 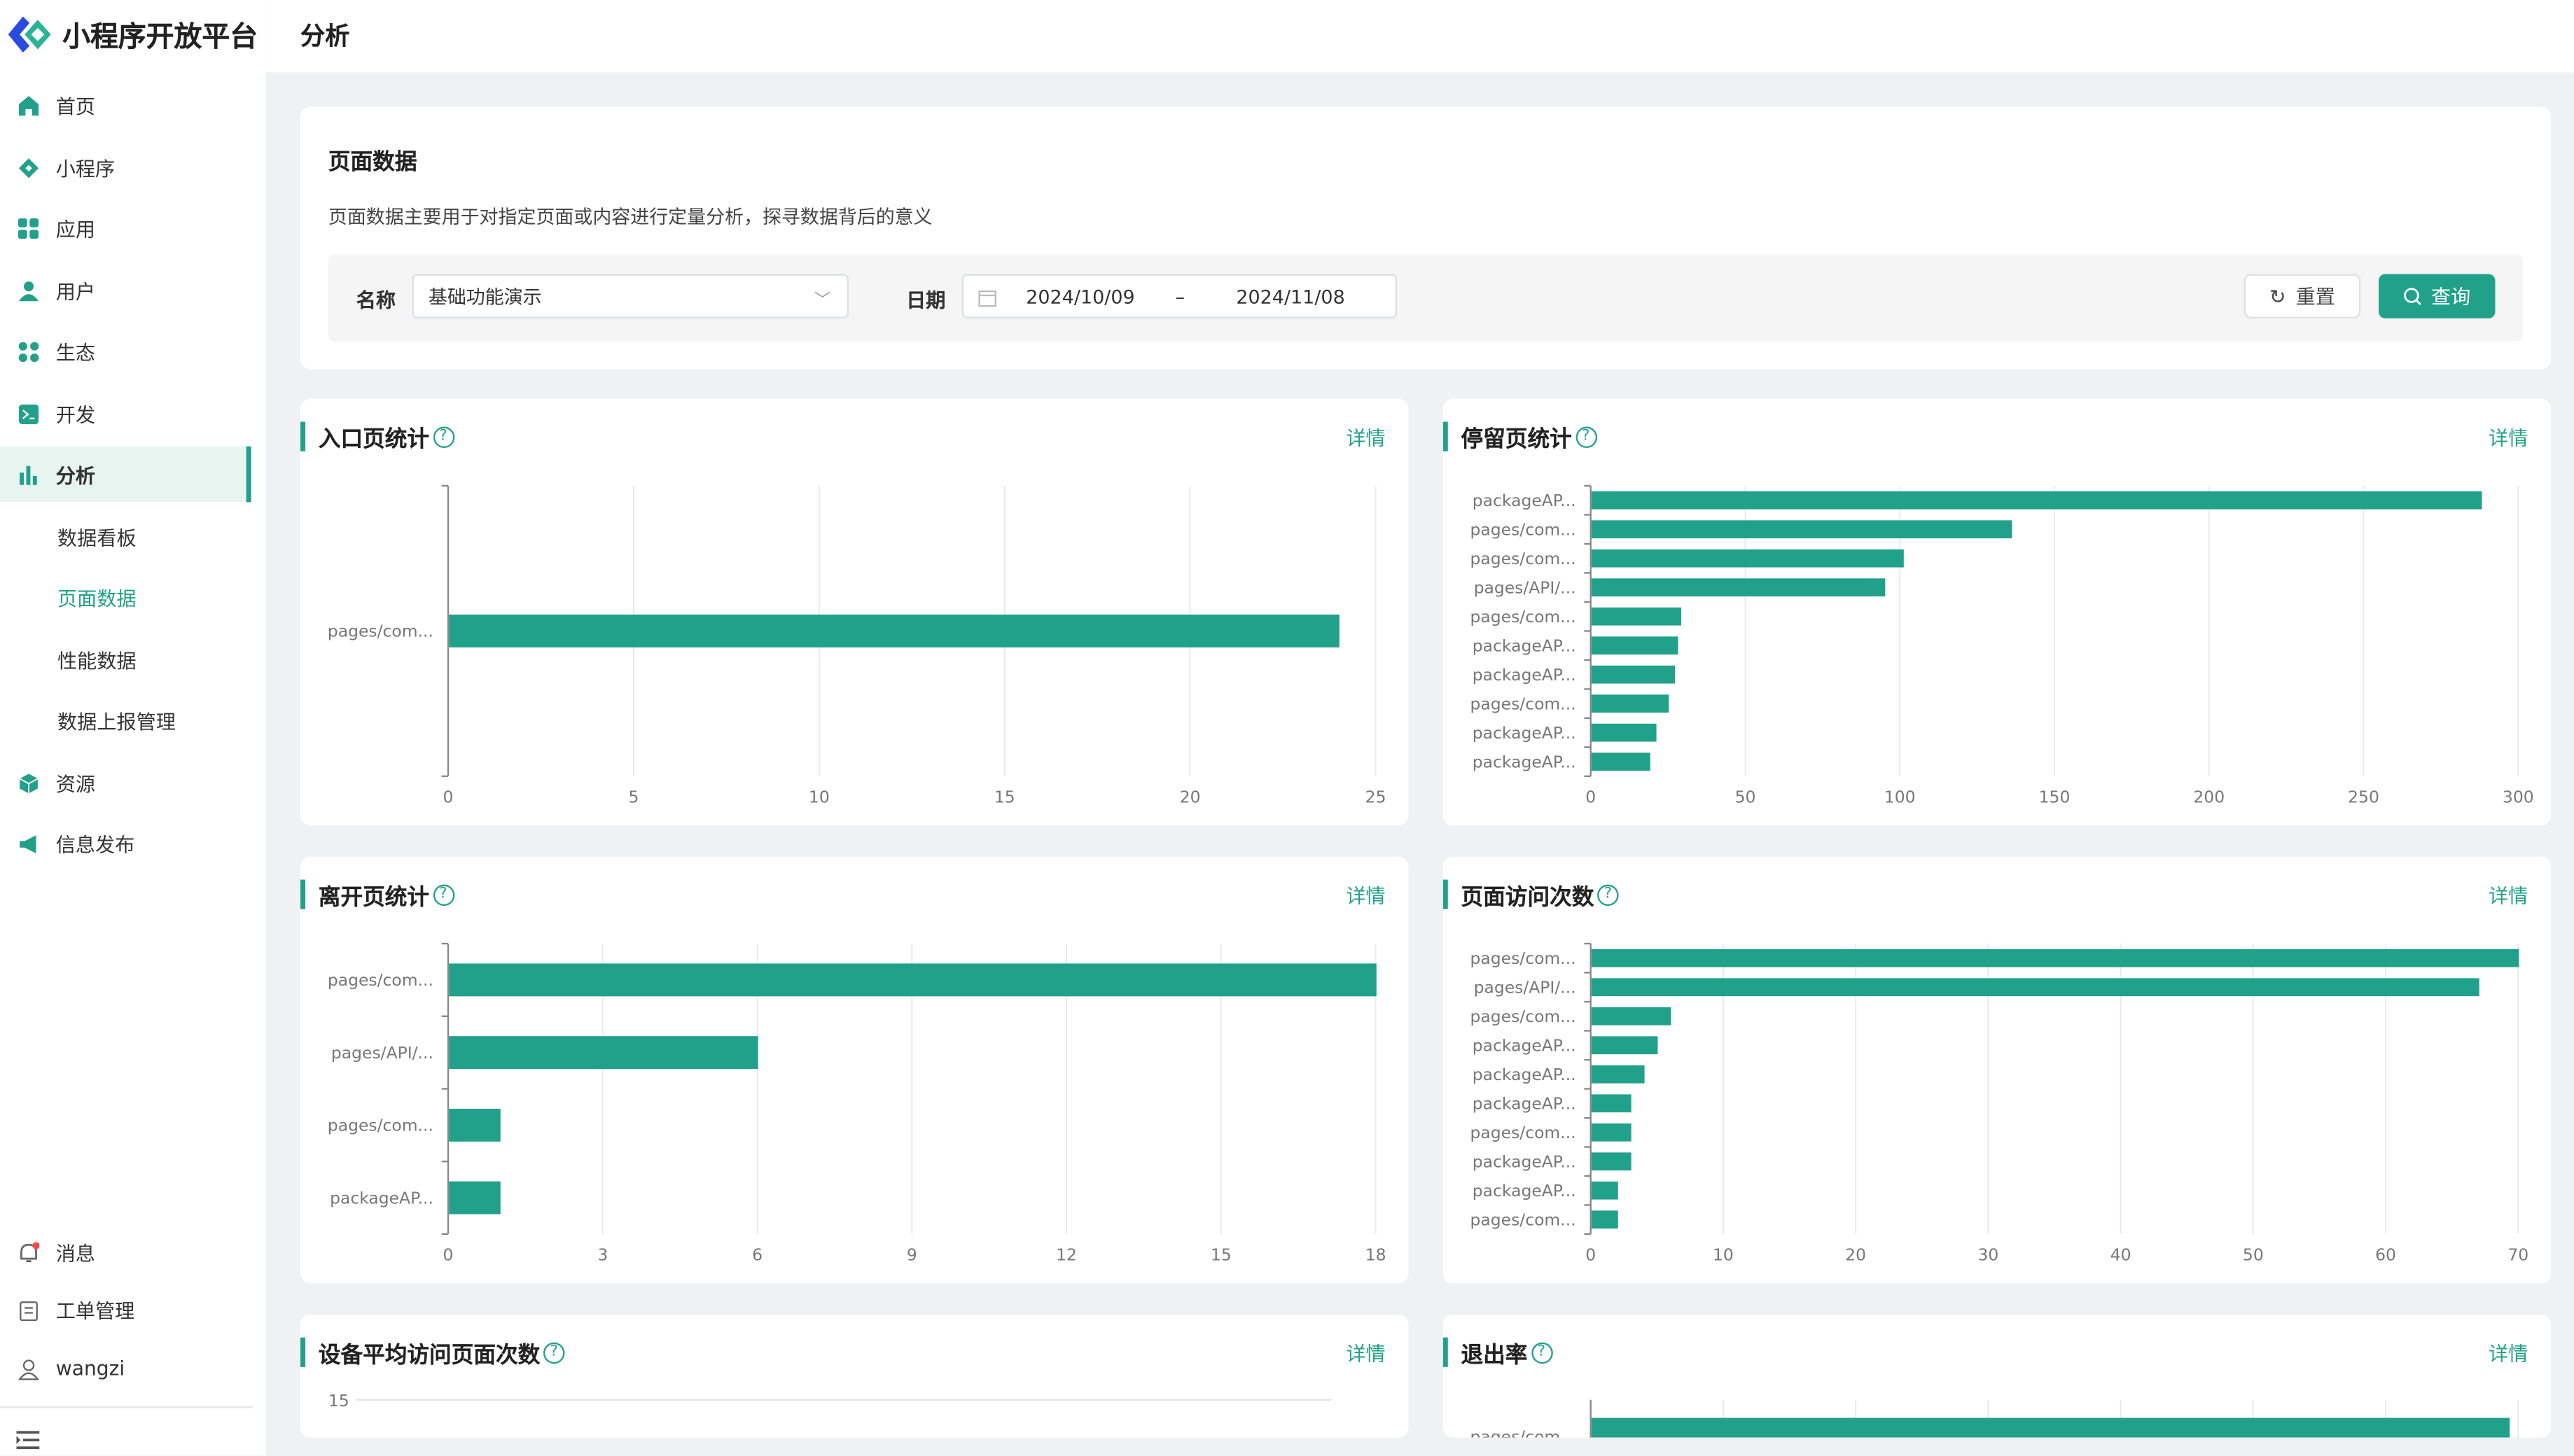 What do you see at coordinates (602, 1254) in the screenshot?
I see `x-tick-label: 3` at bounding box center [602, 1254].